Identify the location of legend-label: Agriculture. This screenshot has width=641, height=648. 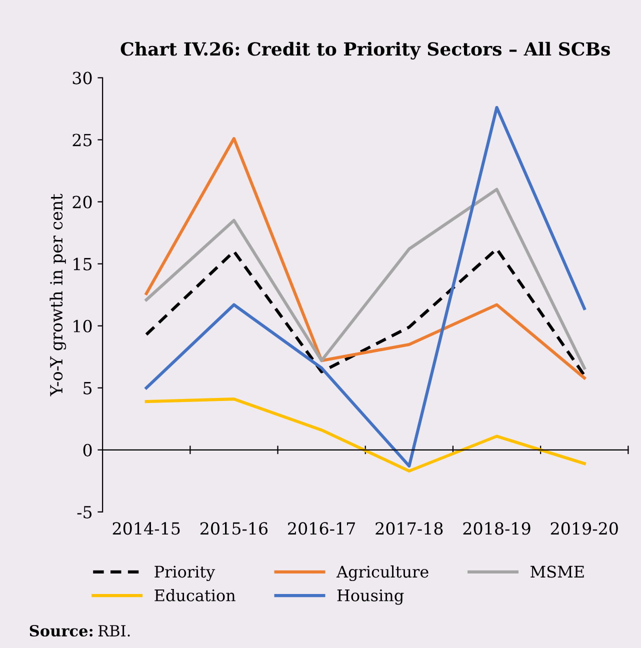
(382, 573).